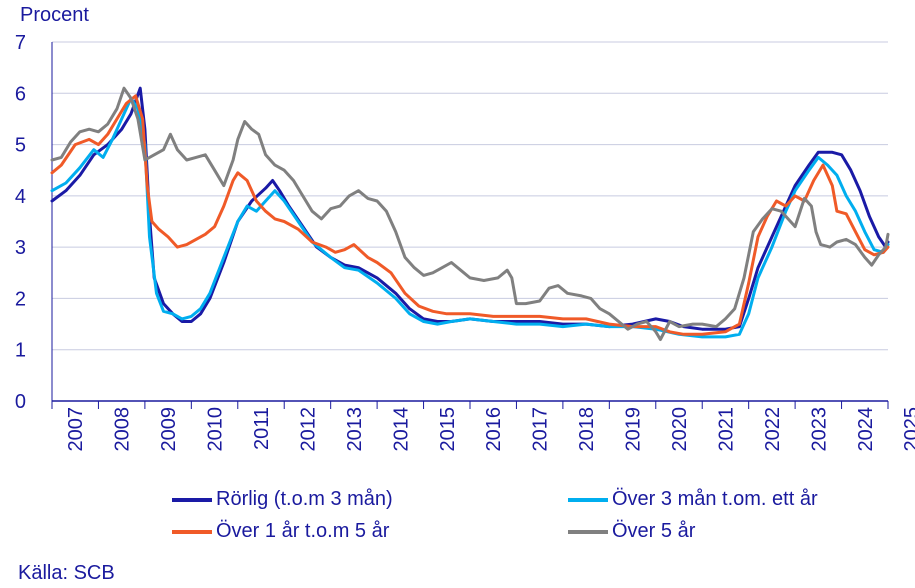  I want to click on y-axis-label: Procent, so click(54, 15).